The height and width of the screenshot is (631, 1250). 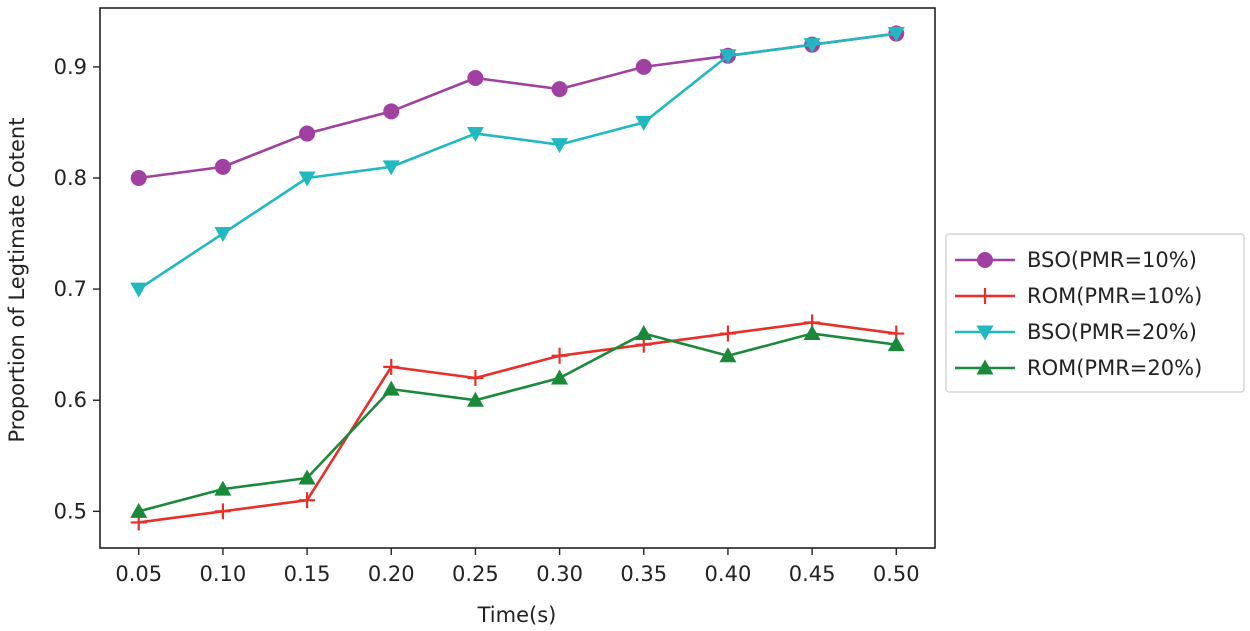 I want to click on x-tick-label: 0.25, so click(x=475, y=574).